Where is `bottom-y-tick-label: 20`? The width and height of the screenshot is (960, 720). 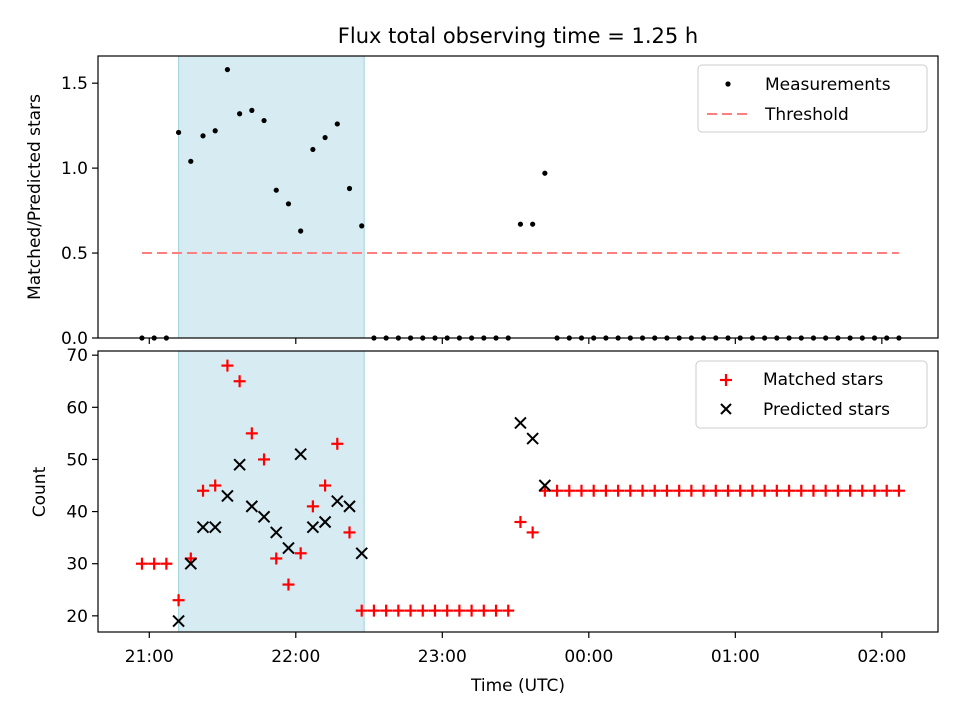 bottom-y-tick-label: 20 is located at coordinates (77, 617).